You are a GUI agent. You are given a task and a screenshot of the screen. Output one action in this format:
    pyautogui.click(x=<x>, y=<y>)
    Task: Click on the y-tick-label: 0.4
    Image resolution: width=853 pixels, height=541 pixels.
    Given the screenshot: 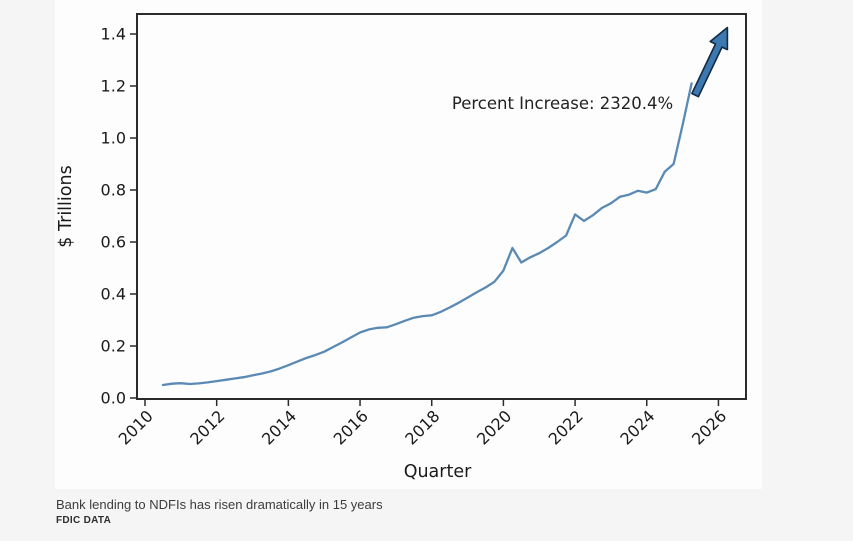 What is the action you would take?
    pyautogui.click(x=113, y=294)
    